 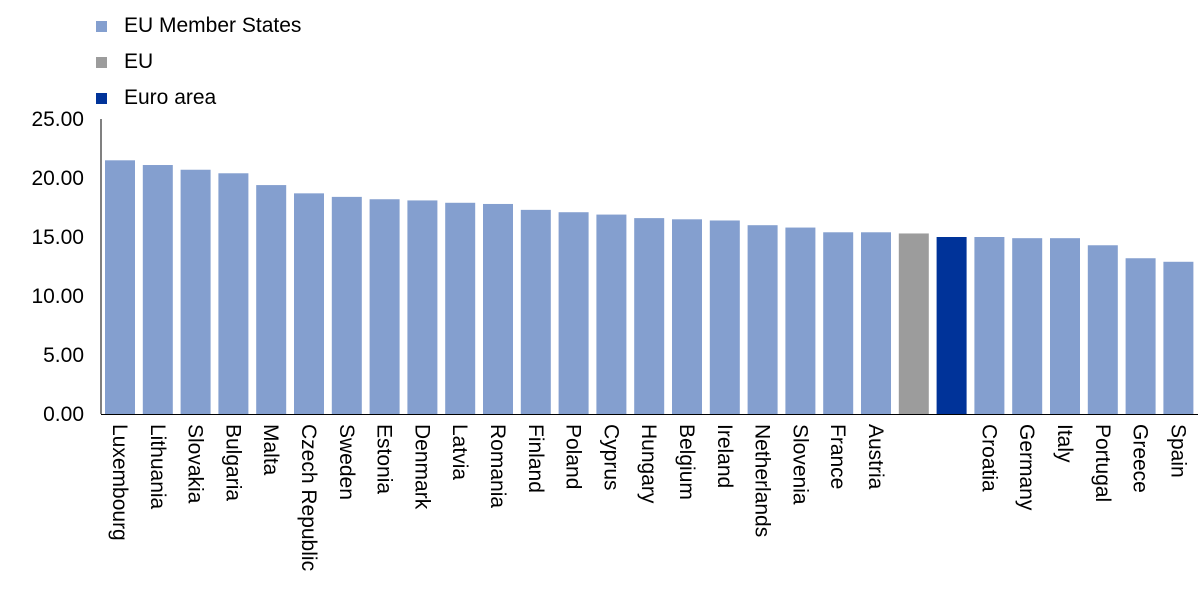 What do you see at coordinates (384, 459) in the screenshot?
I see `x-tick-label: Estonia` at bounding box center [384, 459].